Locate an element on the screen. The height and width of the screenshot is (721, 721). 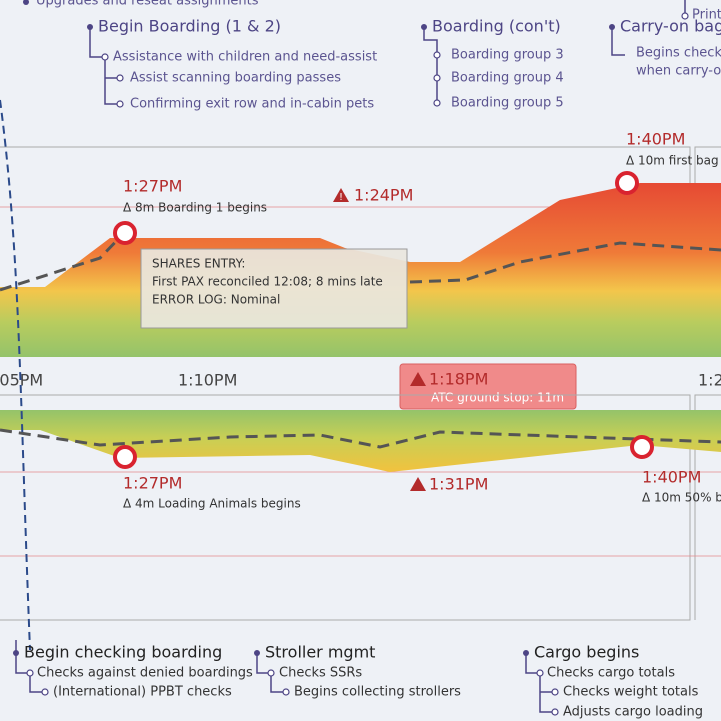
lower-area is located at coordinates (360, 441).